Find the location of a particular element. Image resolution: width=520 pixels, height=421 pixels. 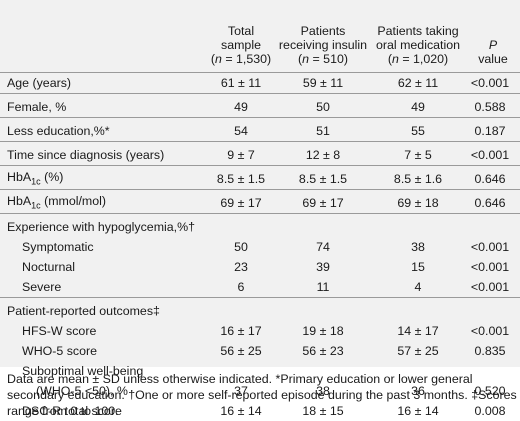

cell-insulin: 69 ± 17 is located at coordinates (323, 203).